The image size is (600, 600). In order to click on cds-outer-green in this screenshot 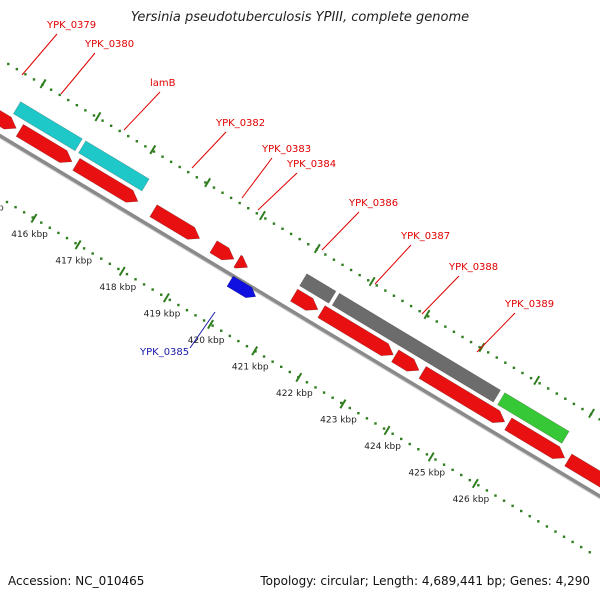, I will do `click(533, 418)`.